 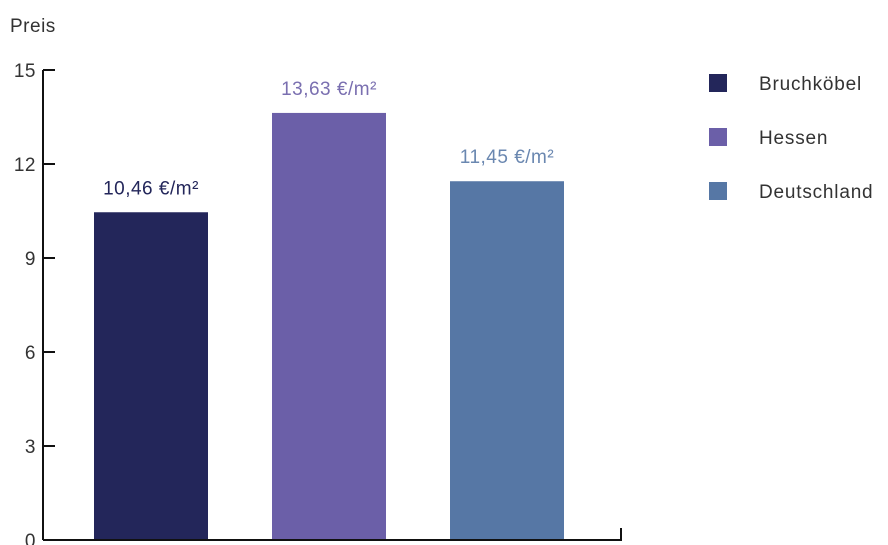 I want to click on legend-label: Hessen, so click(x=793, y=138).